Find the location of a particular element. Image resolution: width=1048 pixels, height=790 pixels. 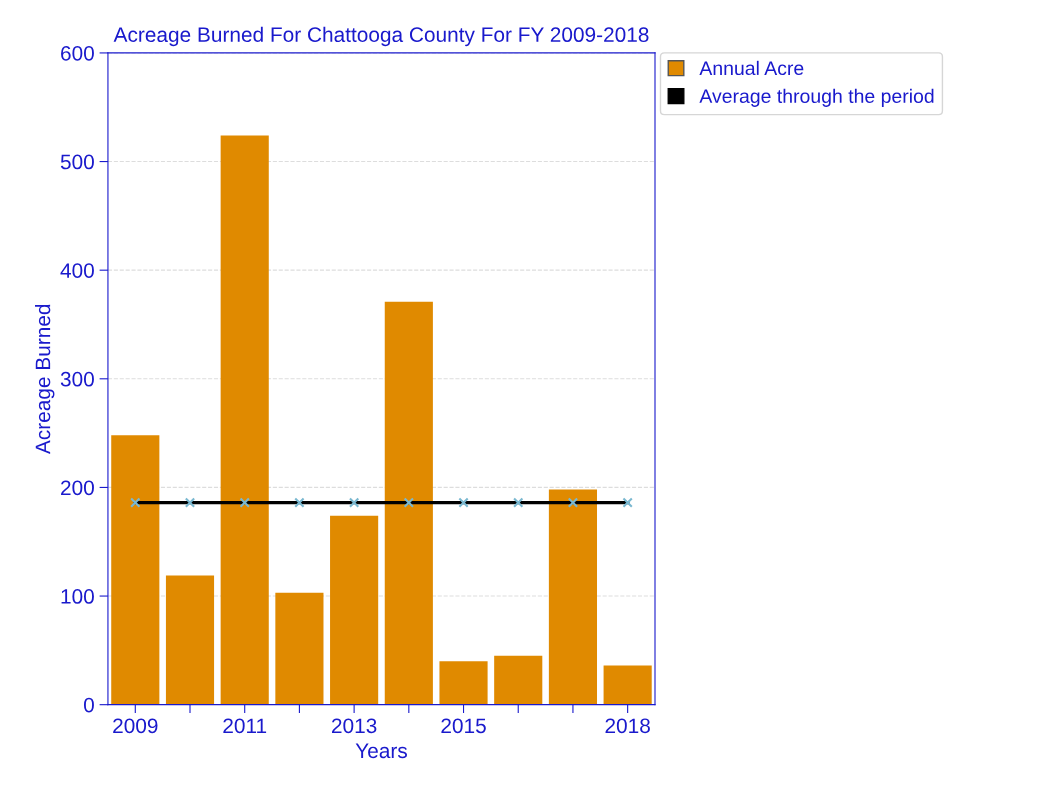

x-tick-label: 2011 is located at coordinates (245, 726).